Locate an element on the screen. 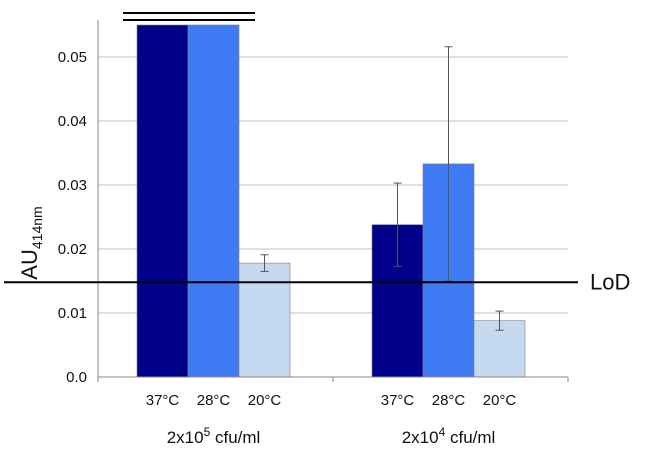  y-tick-label: 0.01 is located at coordinates (72, 313).